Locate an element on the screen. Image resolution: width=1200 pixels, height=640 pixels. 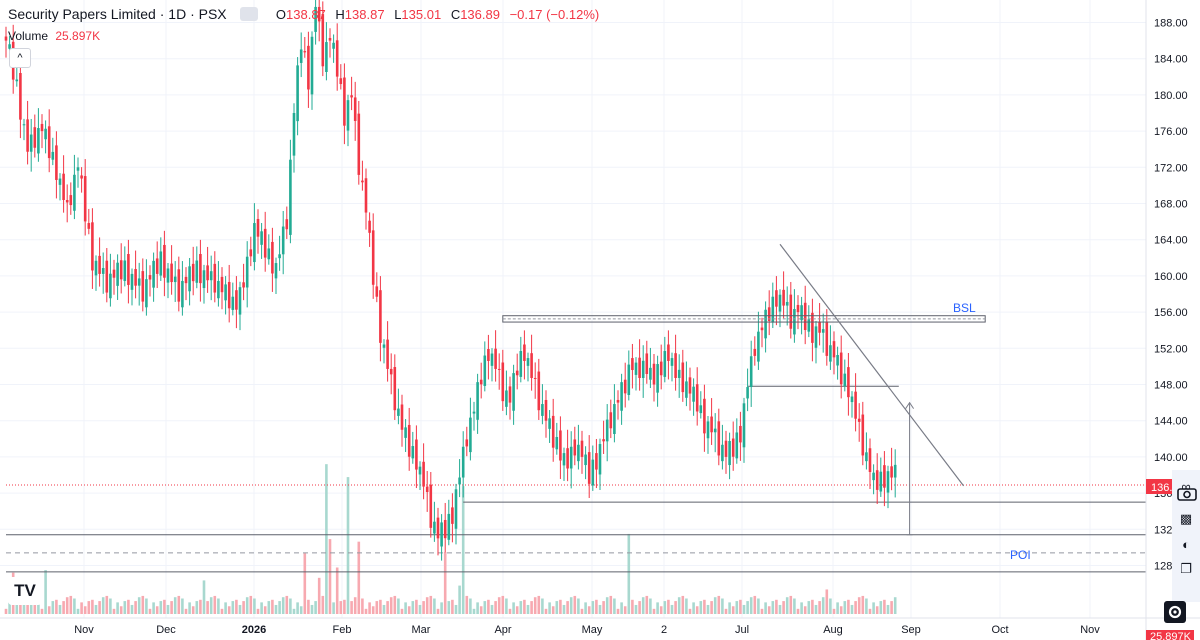
trendline is located at coordinates (872, 365).